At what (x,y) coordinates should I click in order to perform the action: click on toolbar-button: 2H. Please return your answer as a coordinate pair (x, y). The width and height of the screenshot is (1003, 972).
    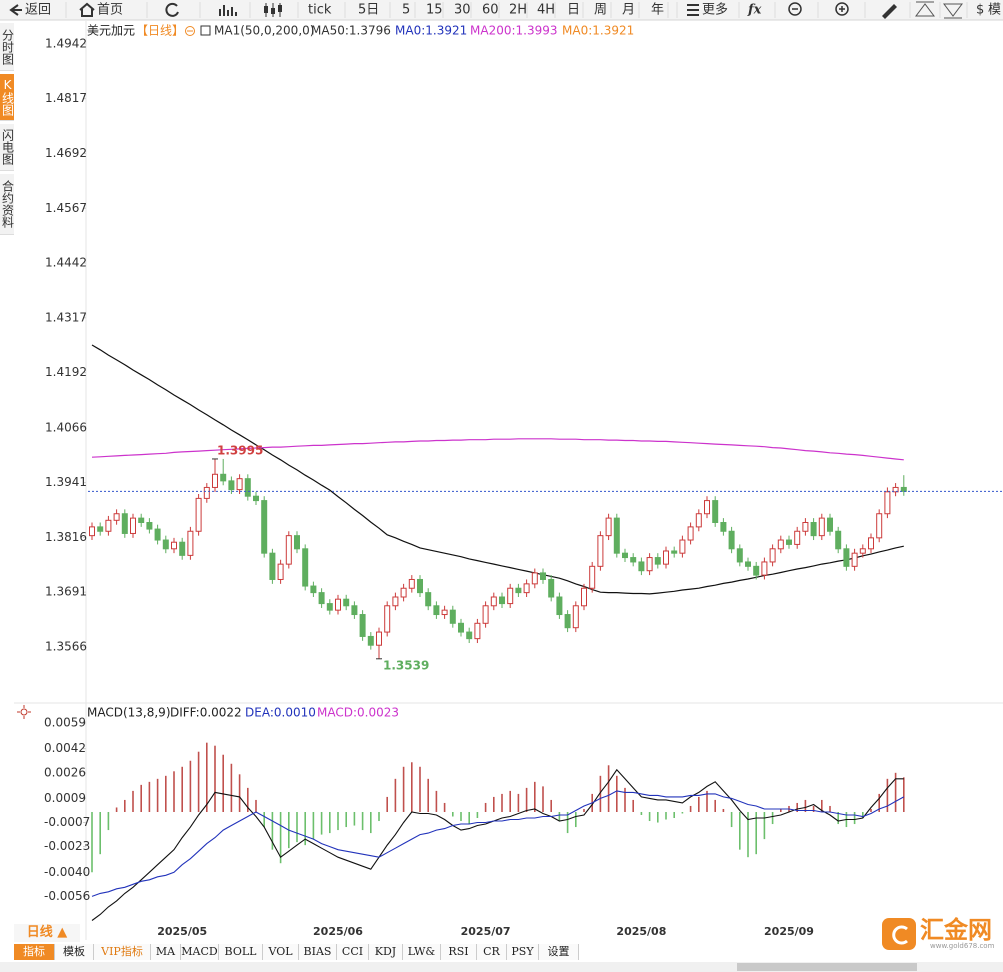
    Looking at the image, I should click on (518, 10).